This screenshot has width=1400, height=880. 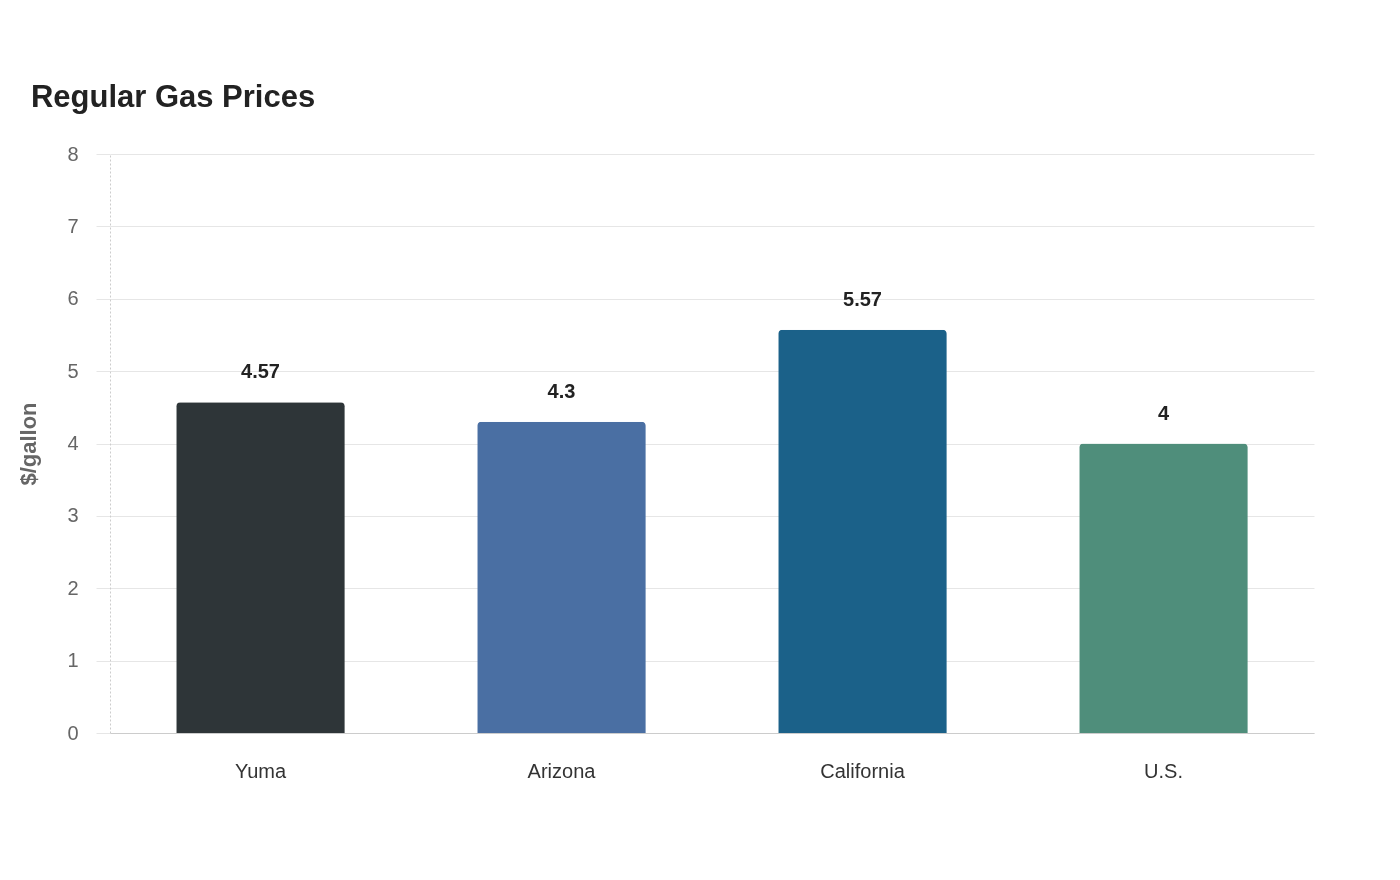 What do you see at coordinates (73, 153) in the screenshot?
I see `y-tick-label: 8` at bounding box center [73, 153].